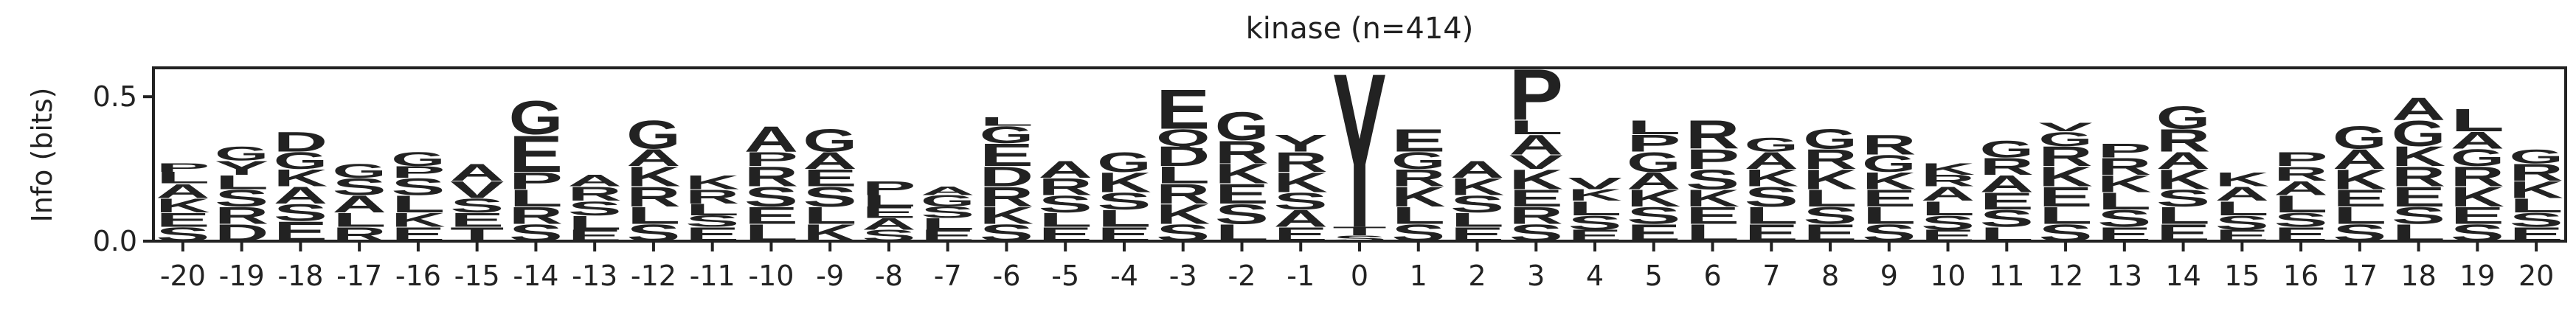 This screenshot has width=2576, height=323. What do you see at coordinates (948, 276) in the screenshot?
I see `x-tick-label: -7` at bounding box center [948, 276].